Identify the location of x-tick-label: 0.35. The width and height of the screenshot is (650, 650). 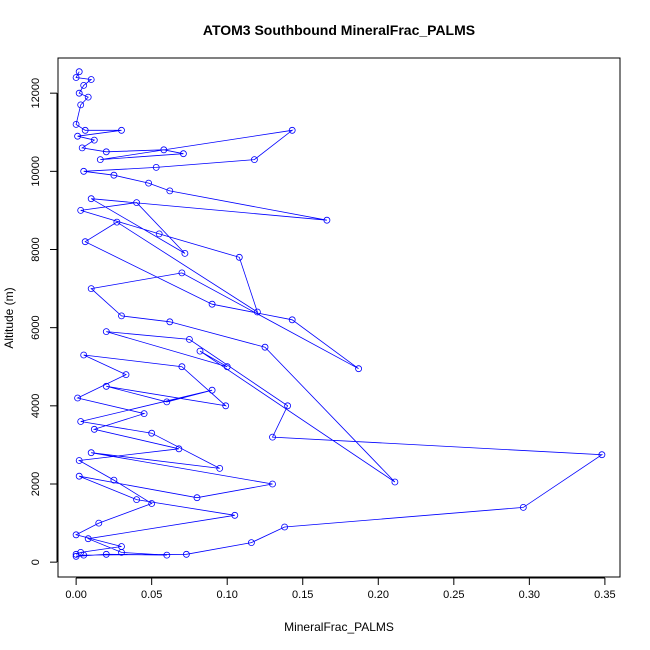
(604, 595).